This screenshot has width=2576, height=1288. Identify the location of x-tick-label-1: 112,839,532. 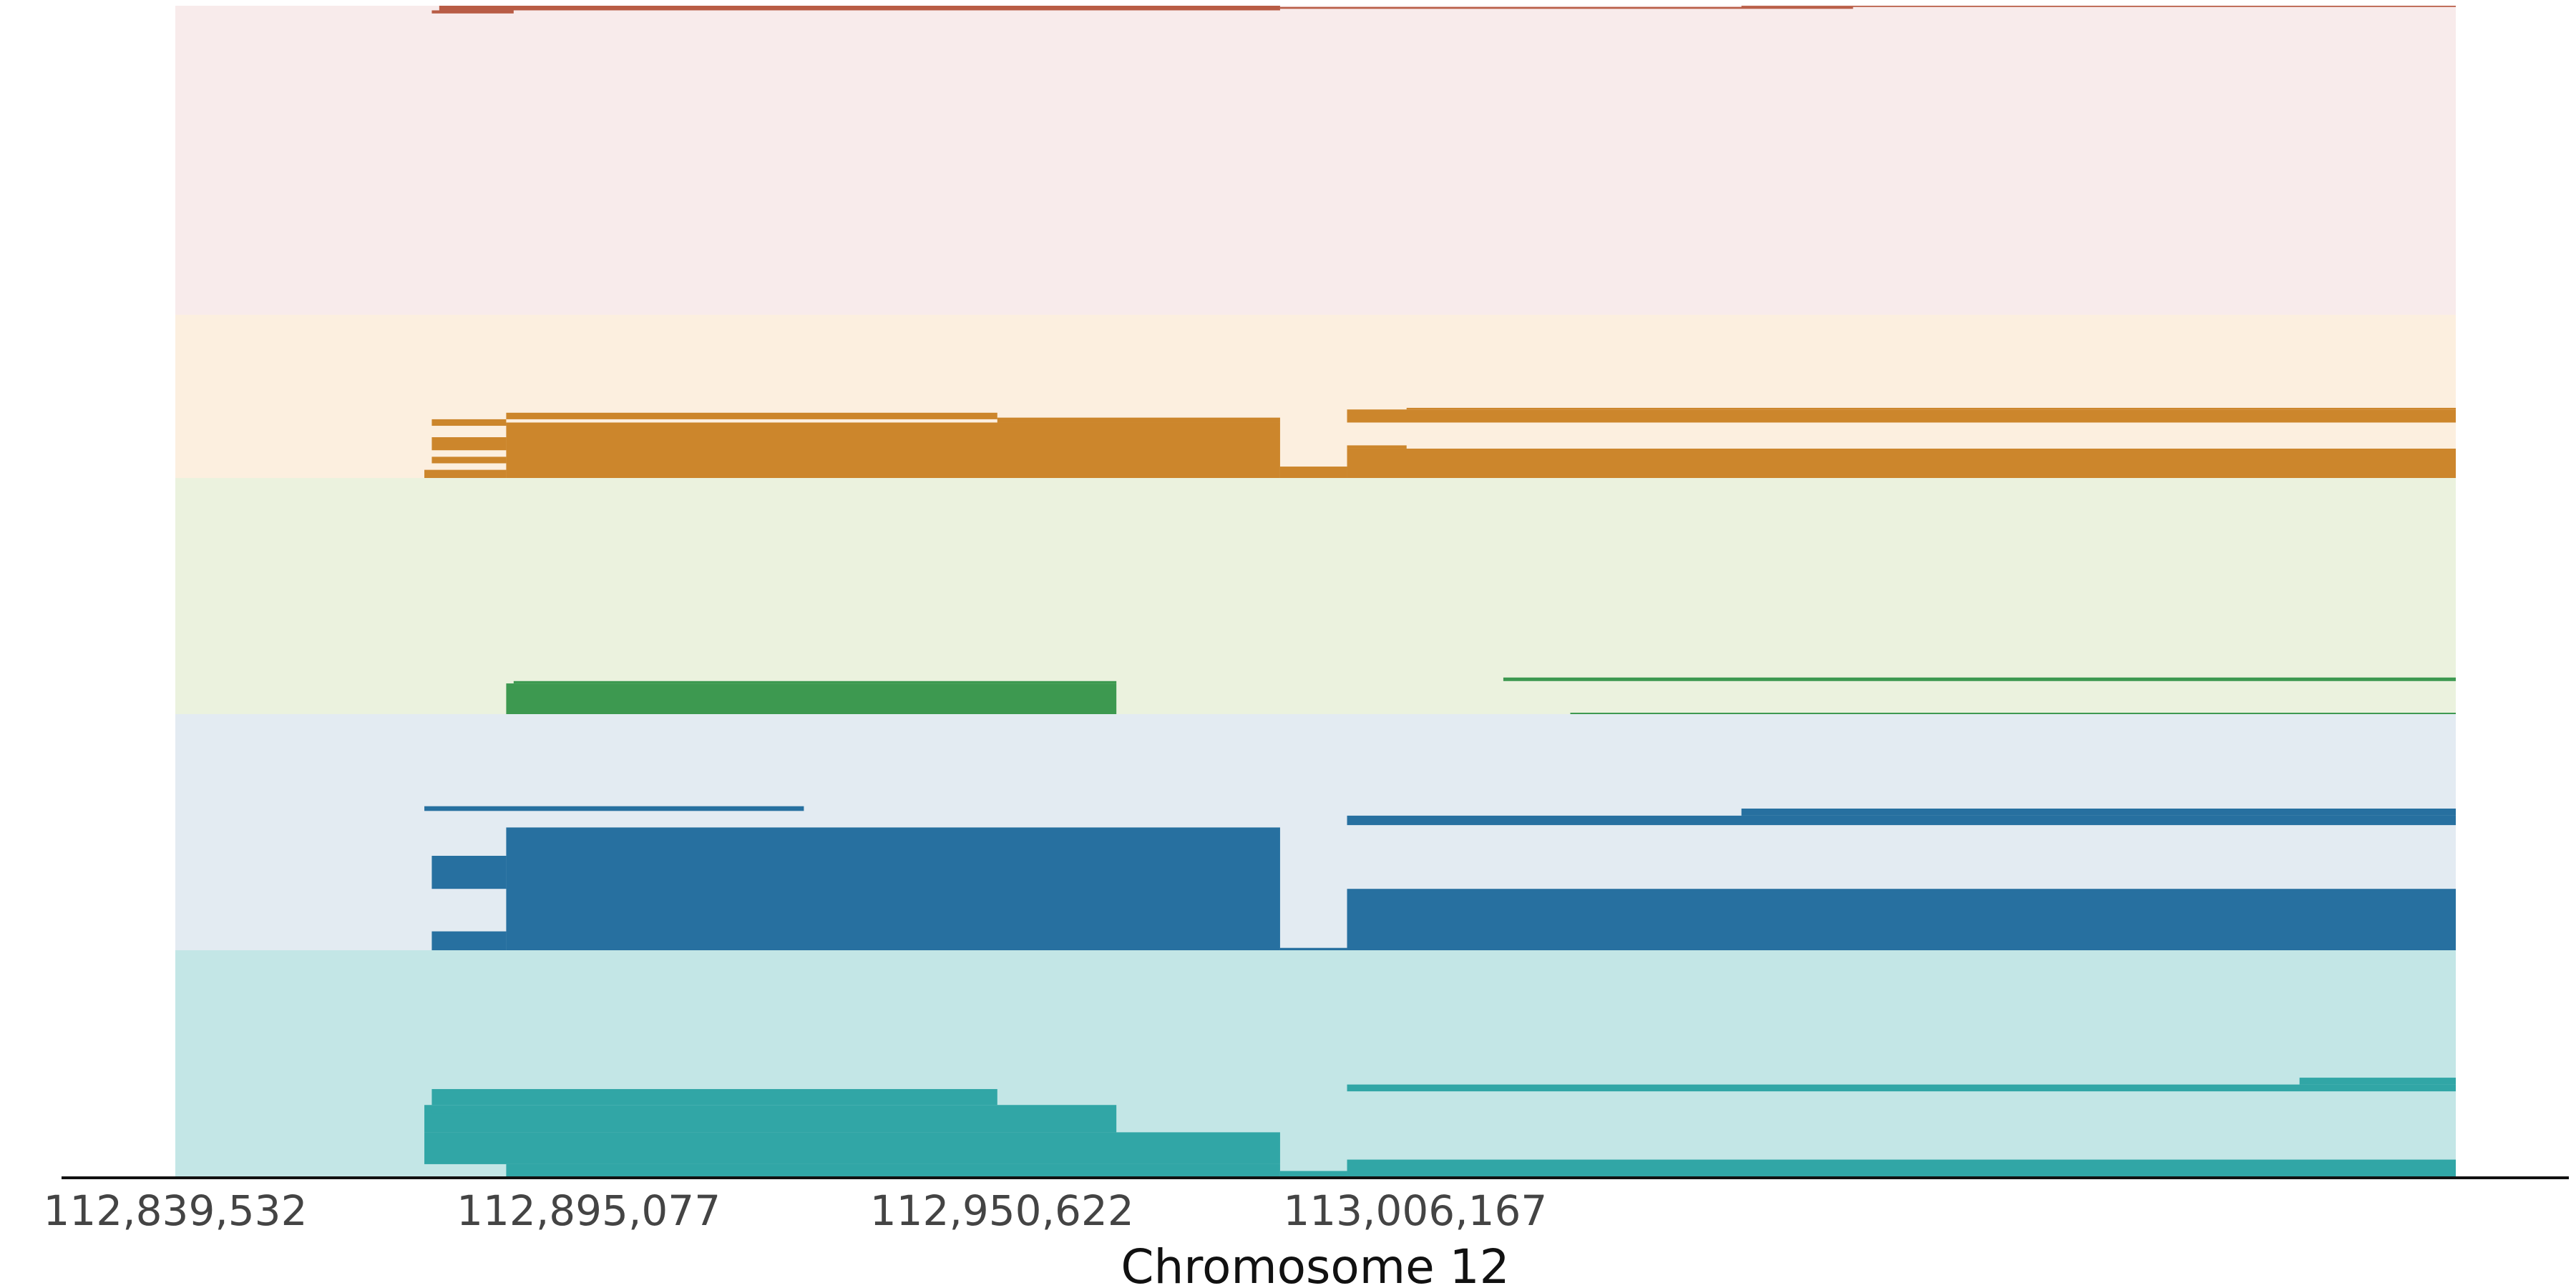
(176, 1210).